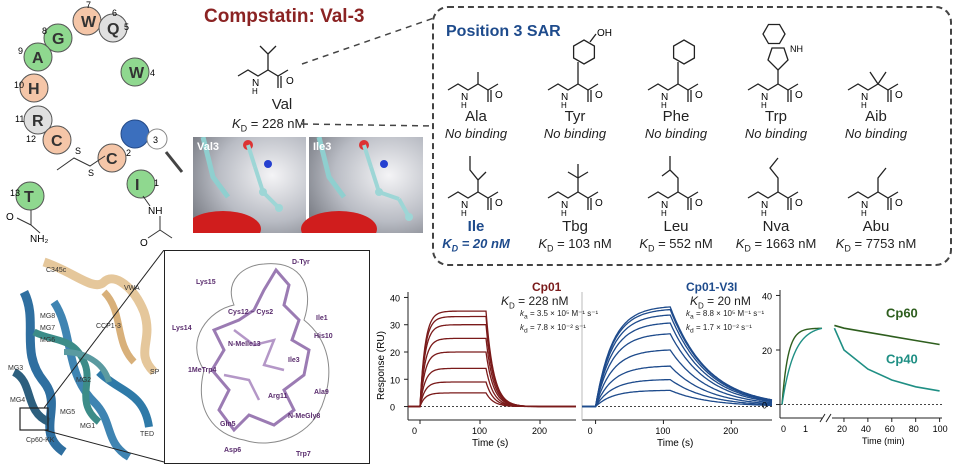 Image resolution: width=960 pixels, height=473 pixels. I want to click on residue-letter: Q, so click(113, 29).